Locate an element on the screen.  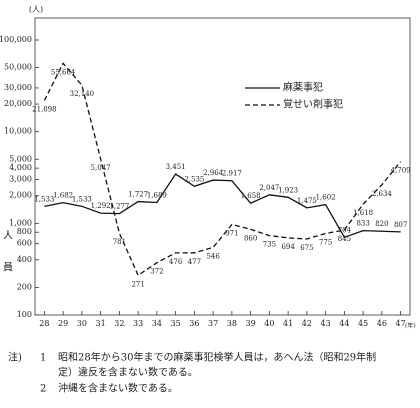
data-label: 807 is located at coordinates (400, 225).